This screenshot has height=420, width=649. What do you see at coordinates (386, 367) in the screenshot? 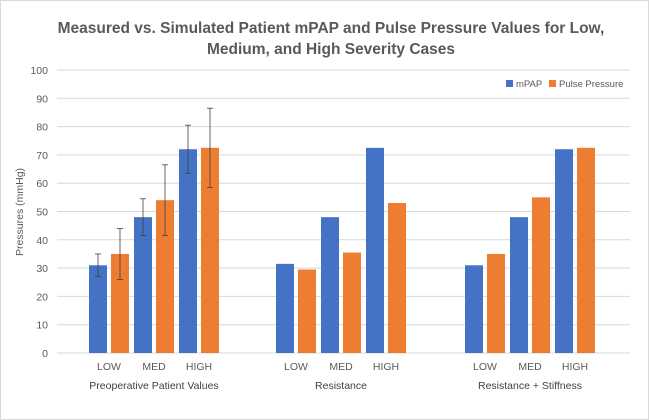
I see `category-label-1-high: HIGH` at bounding box center [386, 367].